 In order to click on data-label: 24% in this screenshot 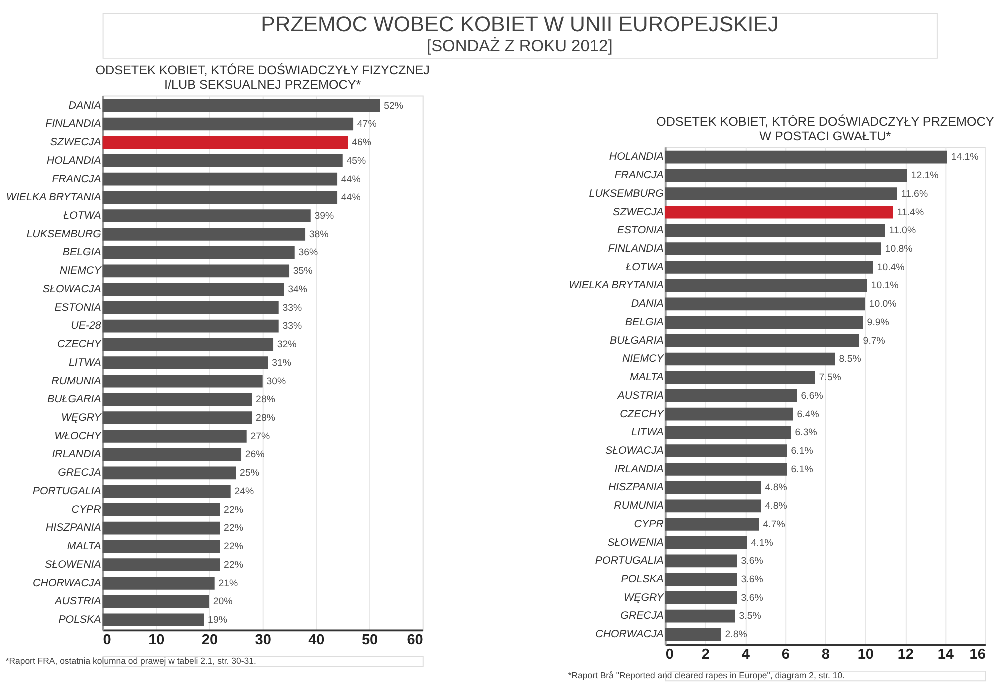, I will do `click(244, 492)`.